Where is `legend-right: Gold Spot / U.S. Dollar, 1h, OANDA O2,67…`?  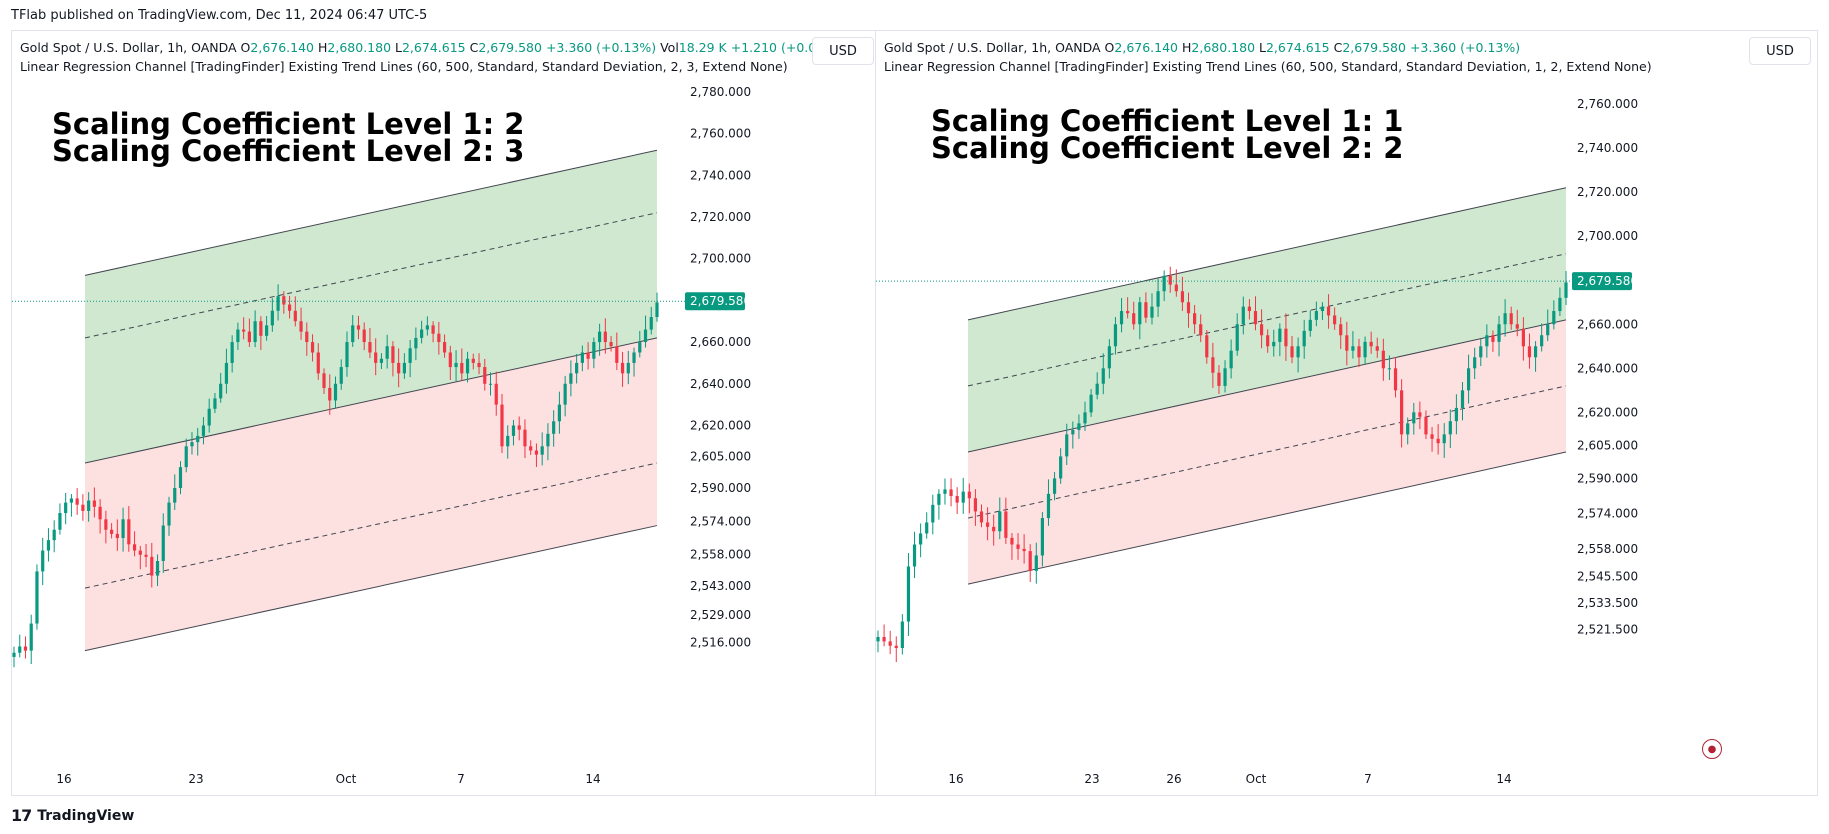 legend-right: Gold Spot / U.S. Dollar, 1h, OANDA O2,67… is located at coordinates (1268, 57).